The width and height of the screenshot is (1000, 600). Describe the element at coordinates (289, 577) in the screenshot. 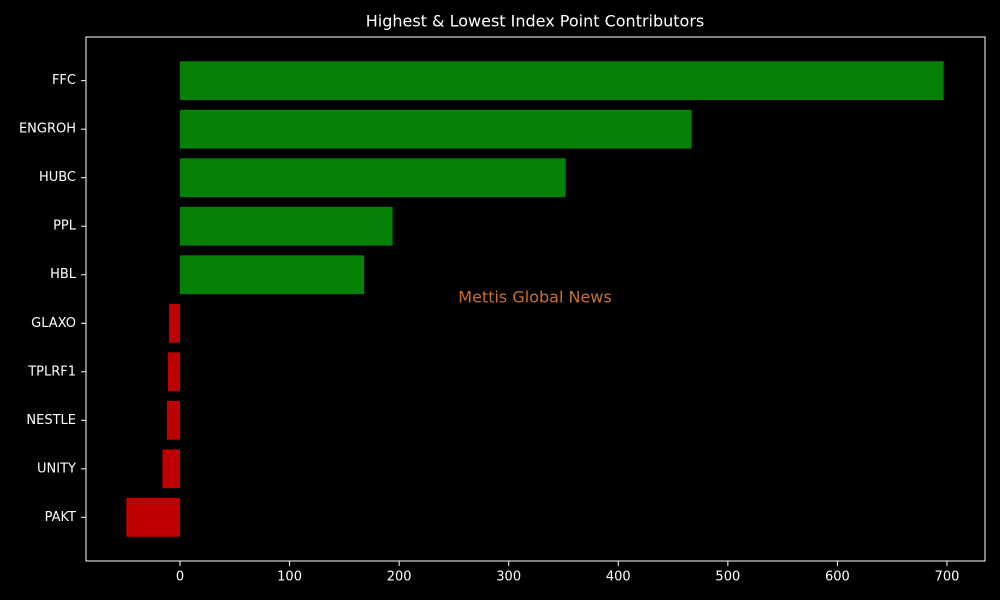

I see `x-tick-label: 100` at that location.